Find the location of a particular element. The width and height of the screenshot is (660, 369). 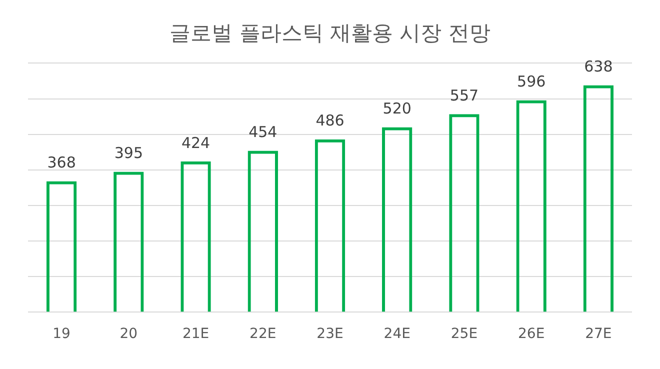

data-label: 454 is located at coordinates (263, 132).